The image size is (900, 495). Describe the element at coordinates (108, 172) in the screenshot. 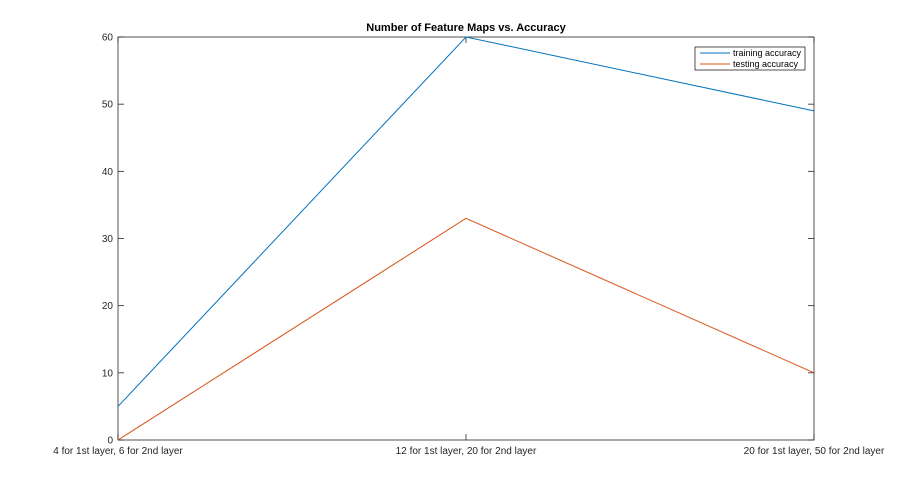

I see `y-tick-label: 40` at that location.